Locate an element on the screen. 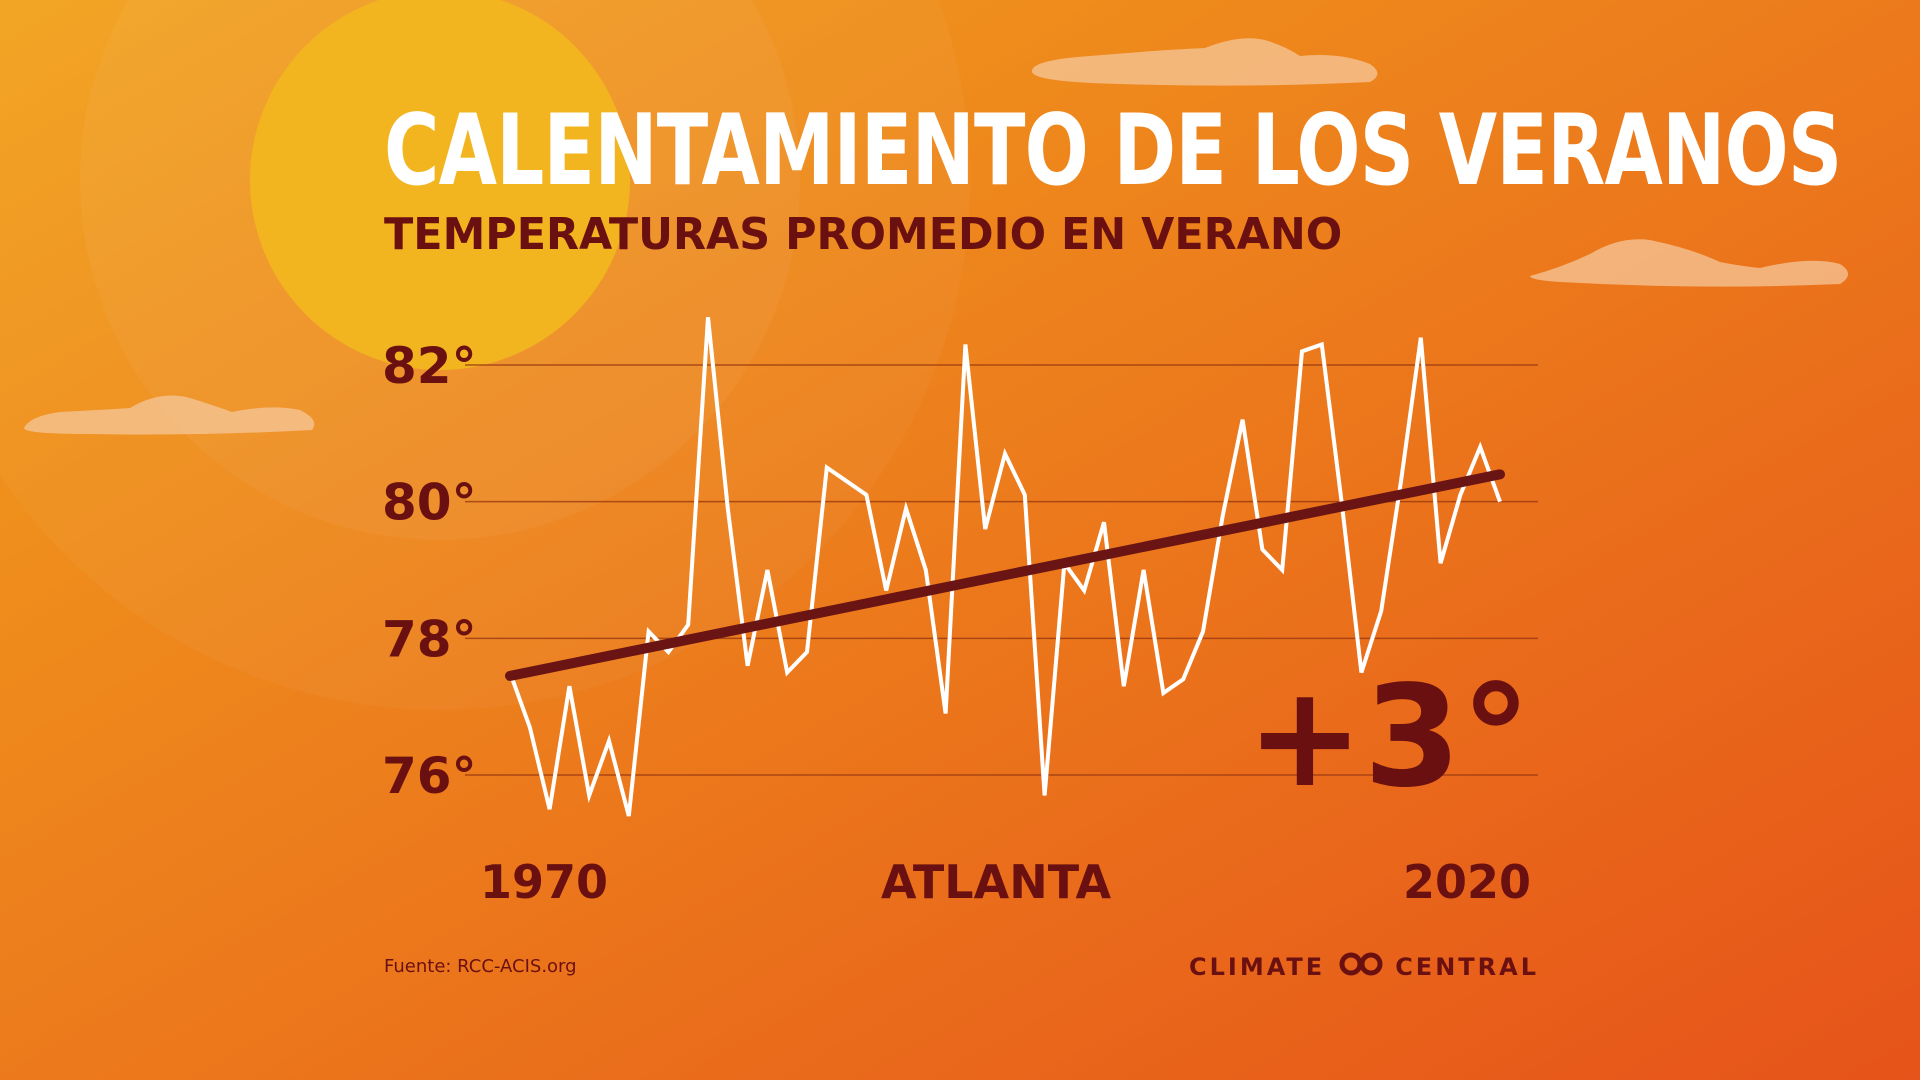 This screenshot has height=1080, width=1920. climate-central-logo: CLIMATE CENTRAL is located at coordinates (1364, 967).